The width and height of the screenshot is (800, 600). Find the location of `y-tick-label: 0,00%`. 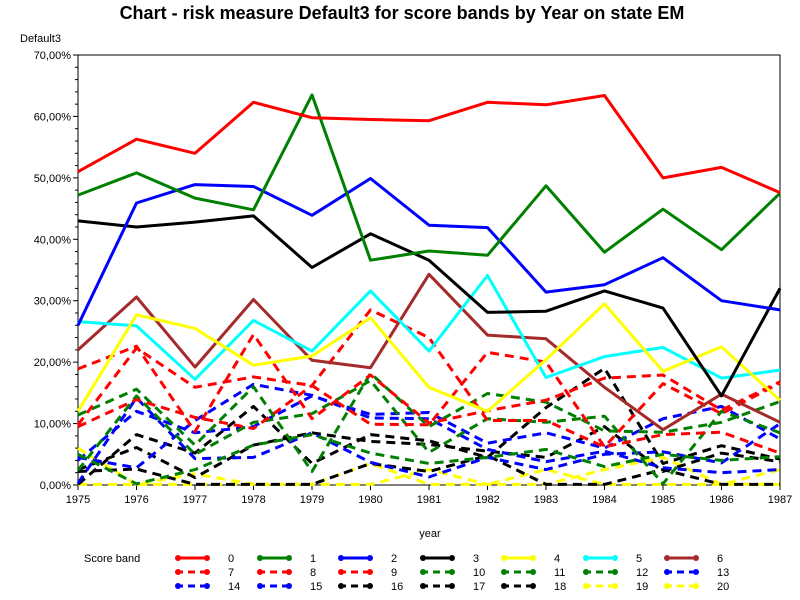

y-tick-label: 0,00% is located at coordinates (55, 486).